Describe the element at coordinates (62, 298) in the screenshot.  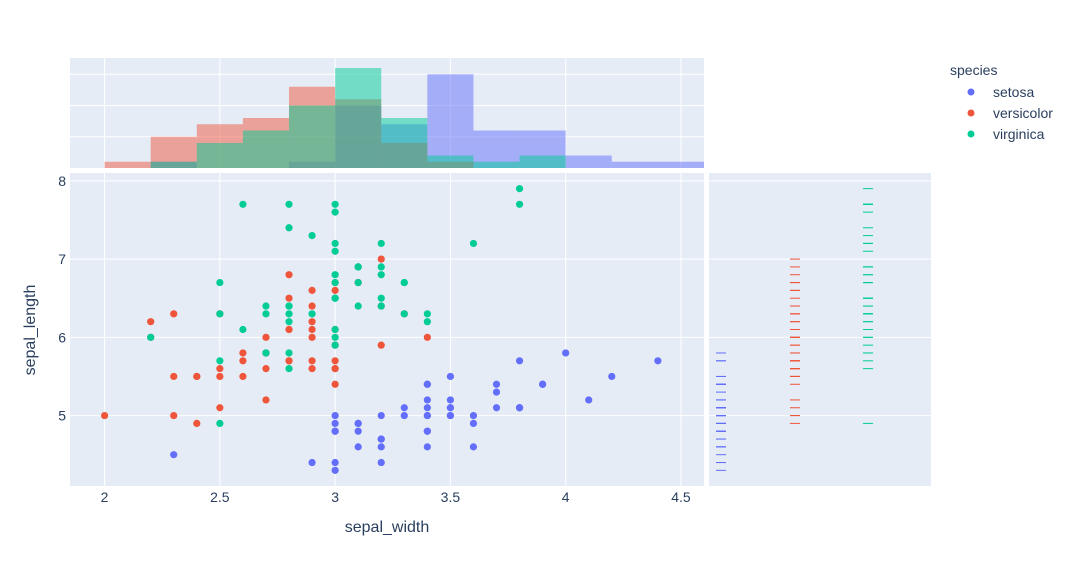
I see `y-tick-labels: 5 6 7 8` at that location.